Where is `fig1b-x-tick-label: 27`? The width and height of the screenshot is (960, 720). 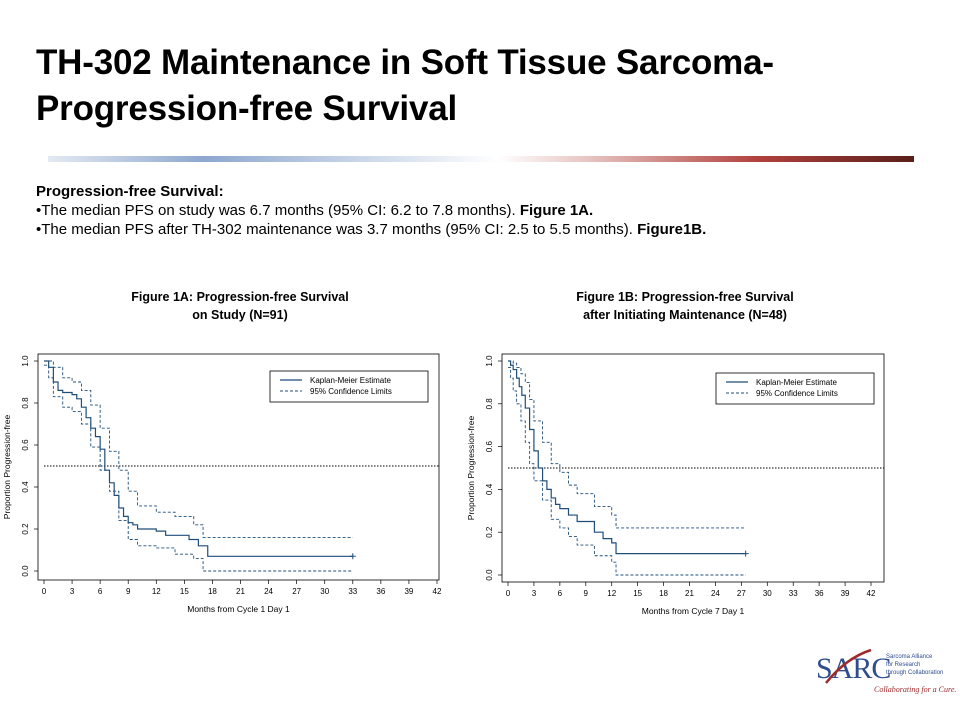
fig1b-x-tick-label: 27 is located at coordinates (741, 593).